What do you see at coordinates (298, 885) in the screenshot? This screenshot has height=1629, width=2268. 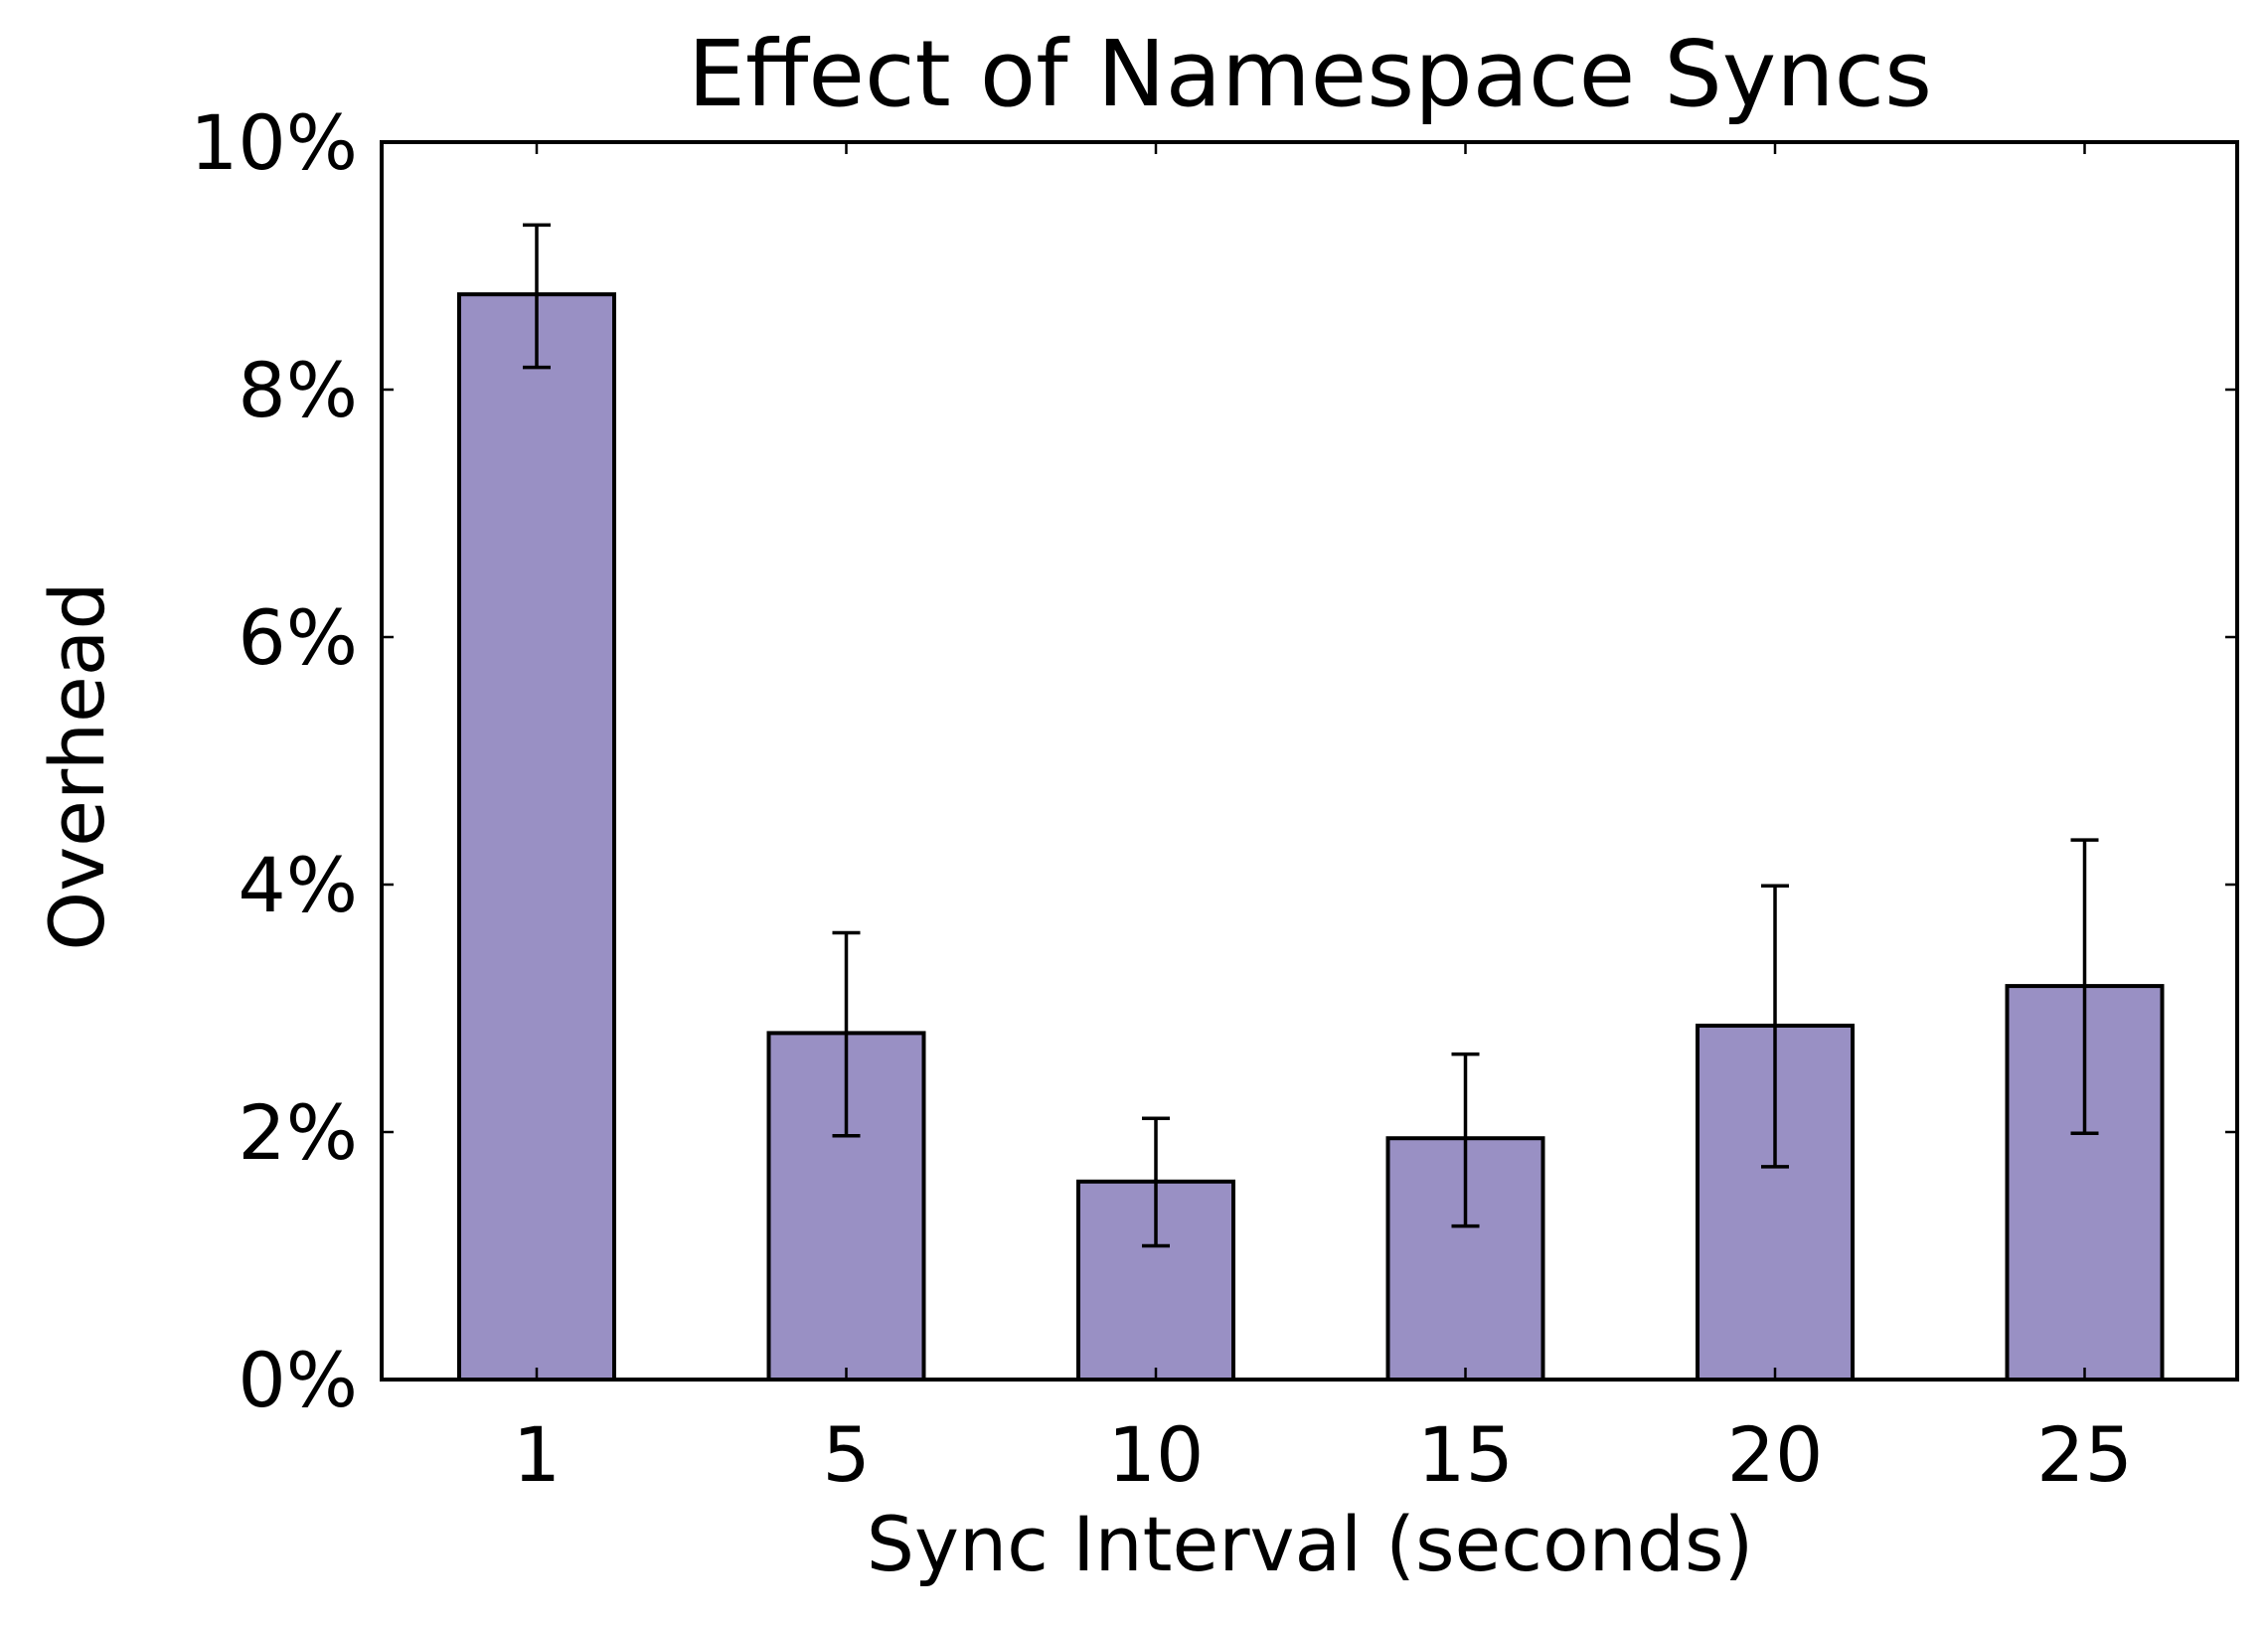 I see `y-tick-label-4: 4%` at bounding box center [298, 885].